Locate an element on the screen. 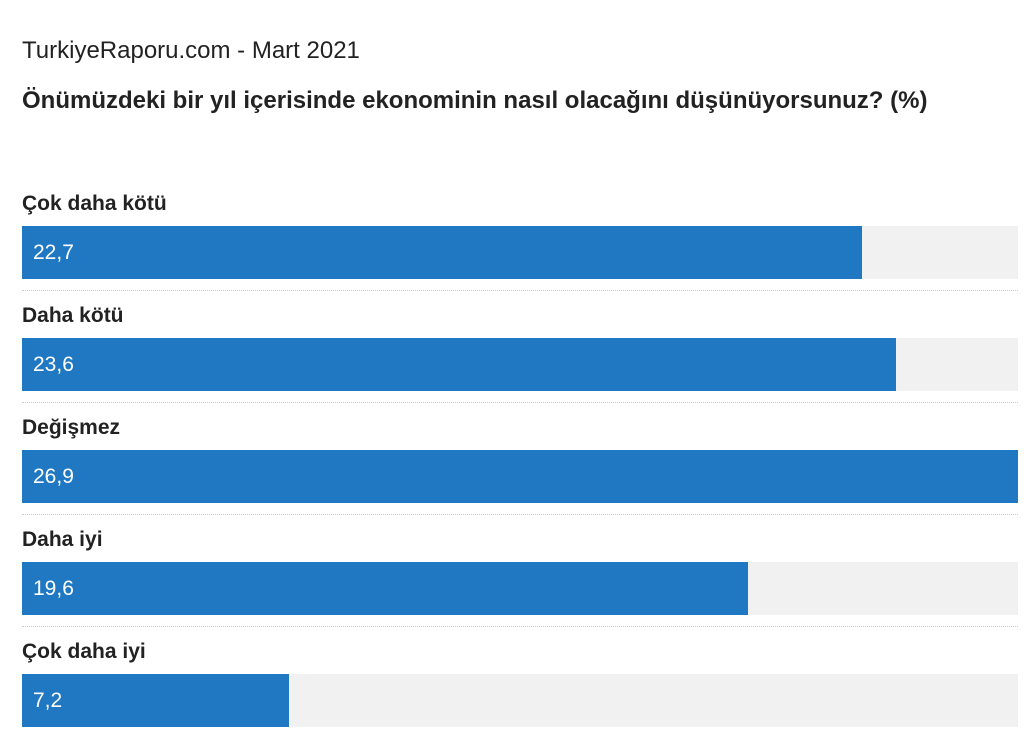  category-label: Daha iyi is located at coordinates (62, 539).